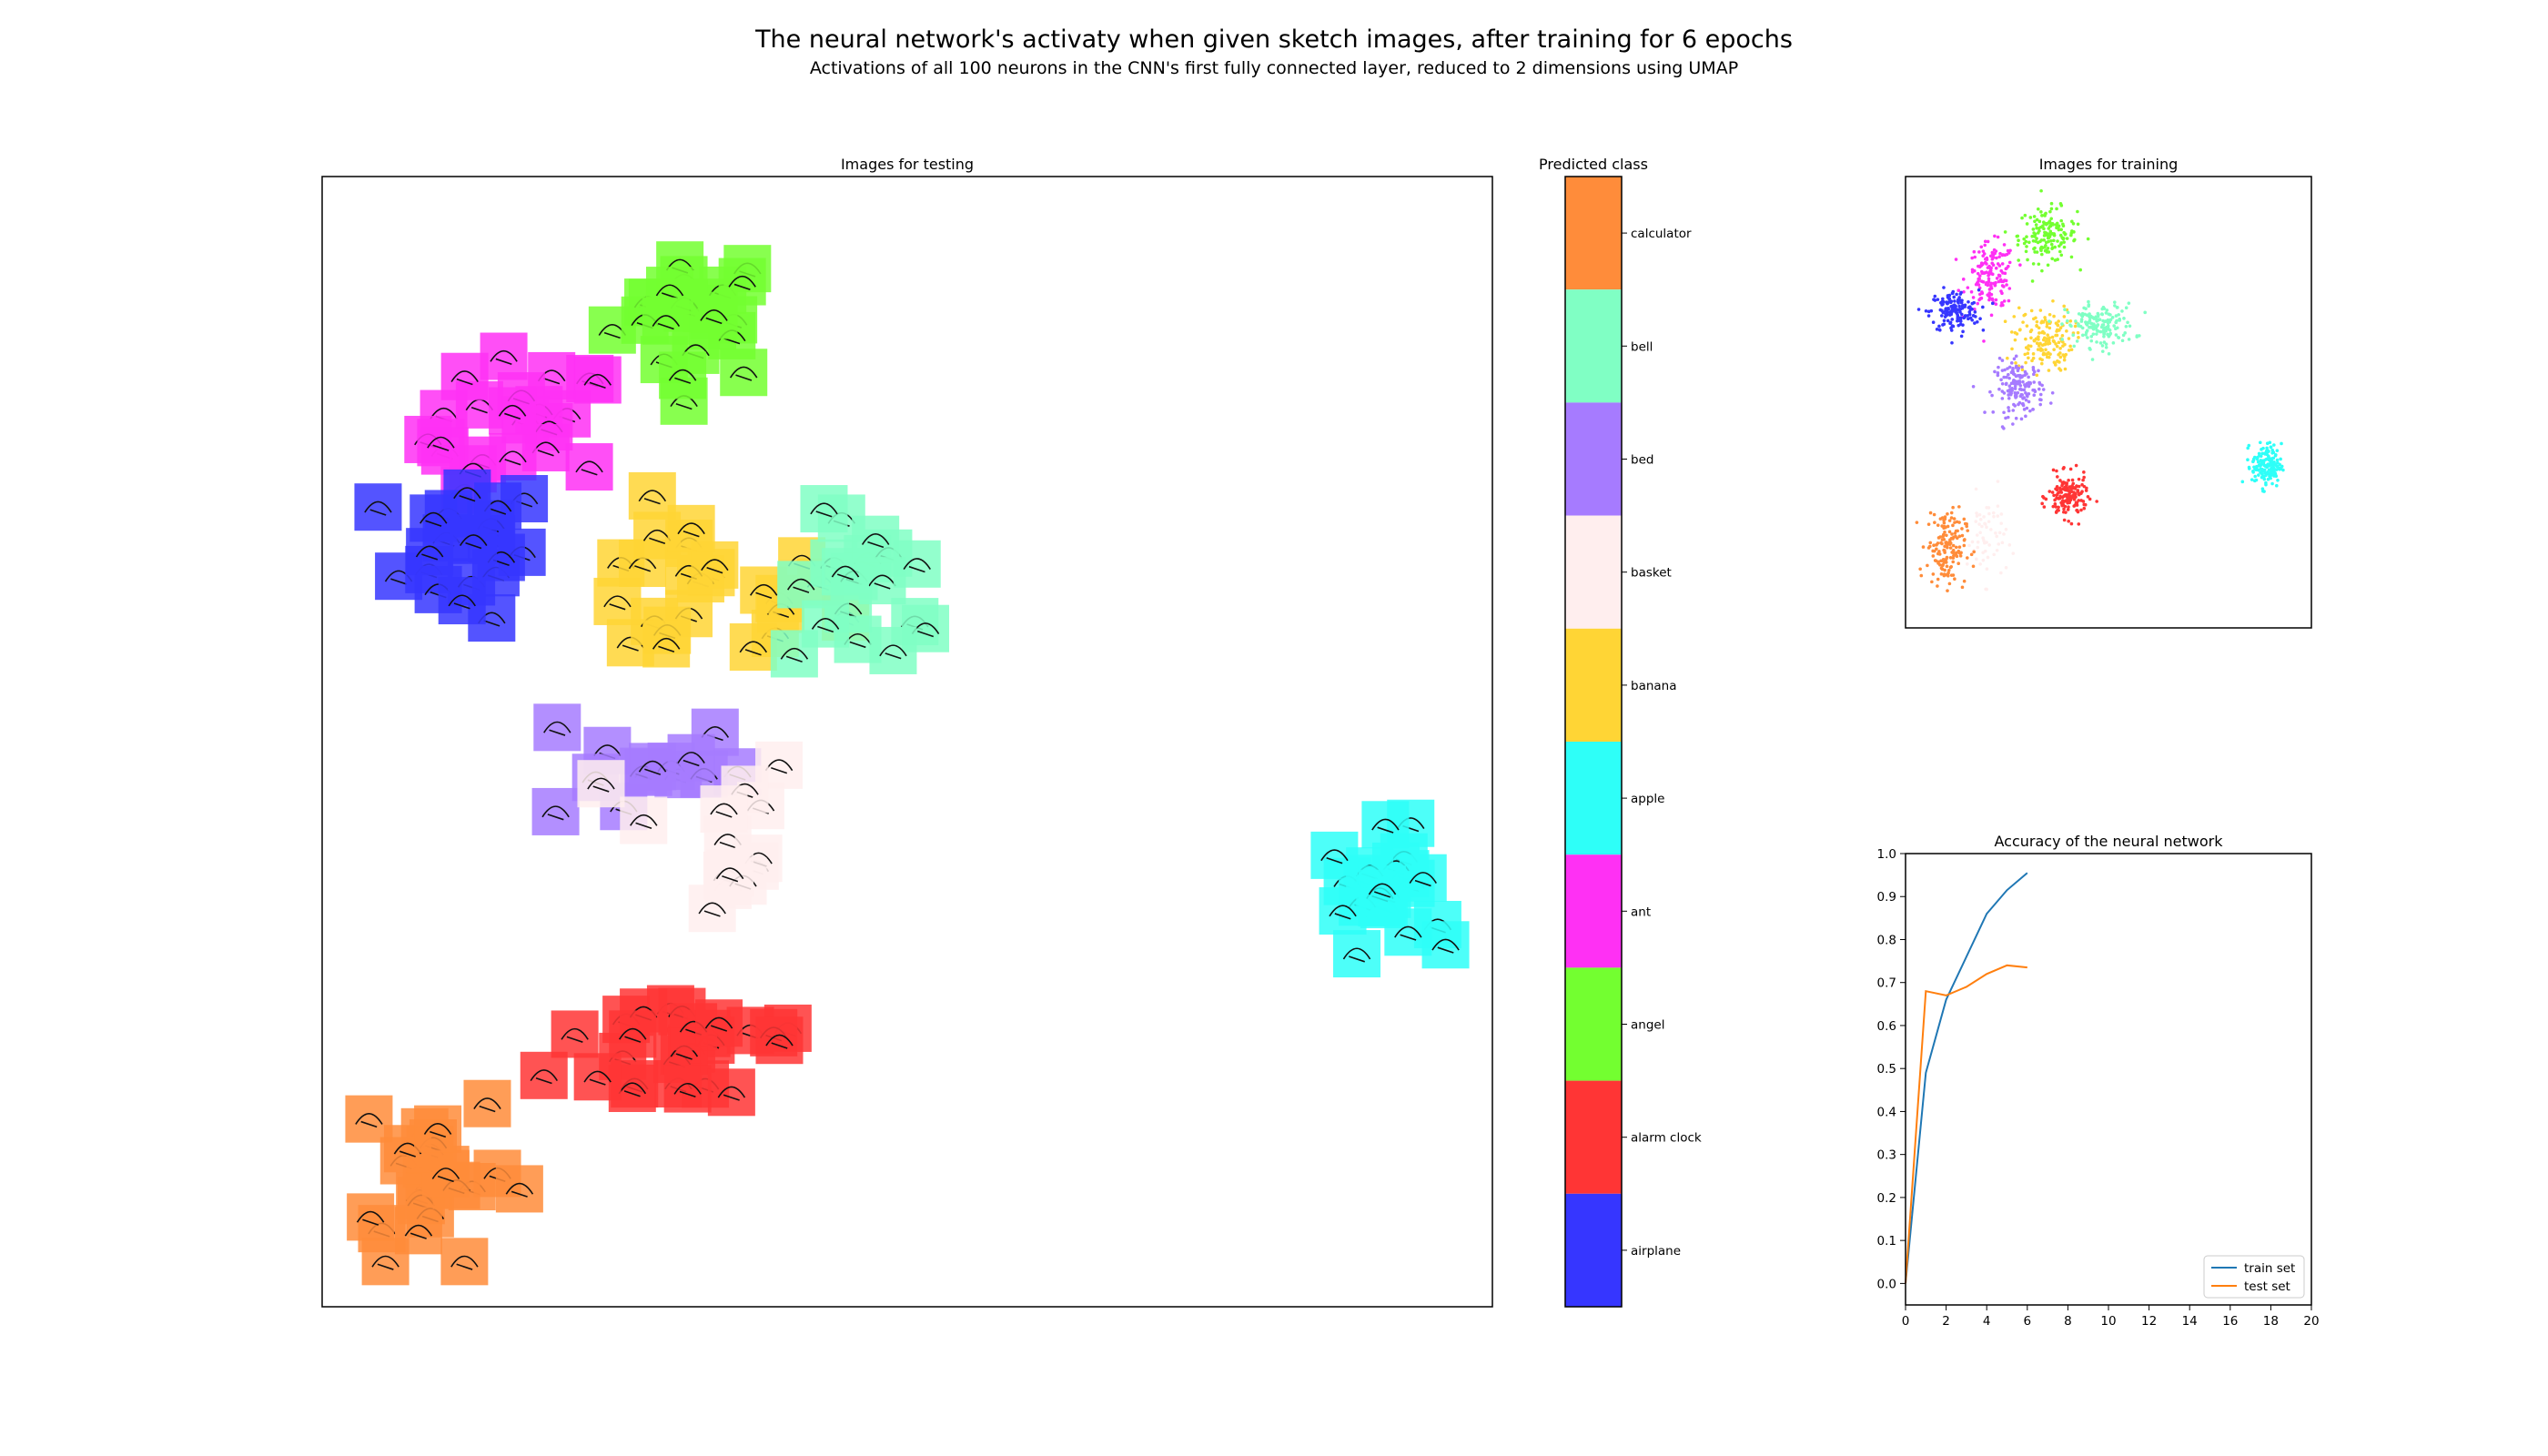 The height and width of the screenshot is (1456, 2548). I want to click on colorbar-frame, so click(1594, 742).